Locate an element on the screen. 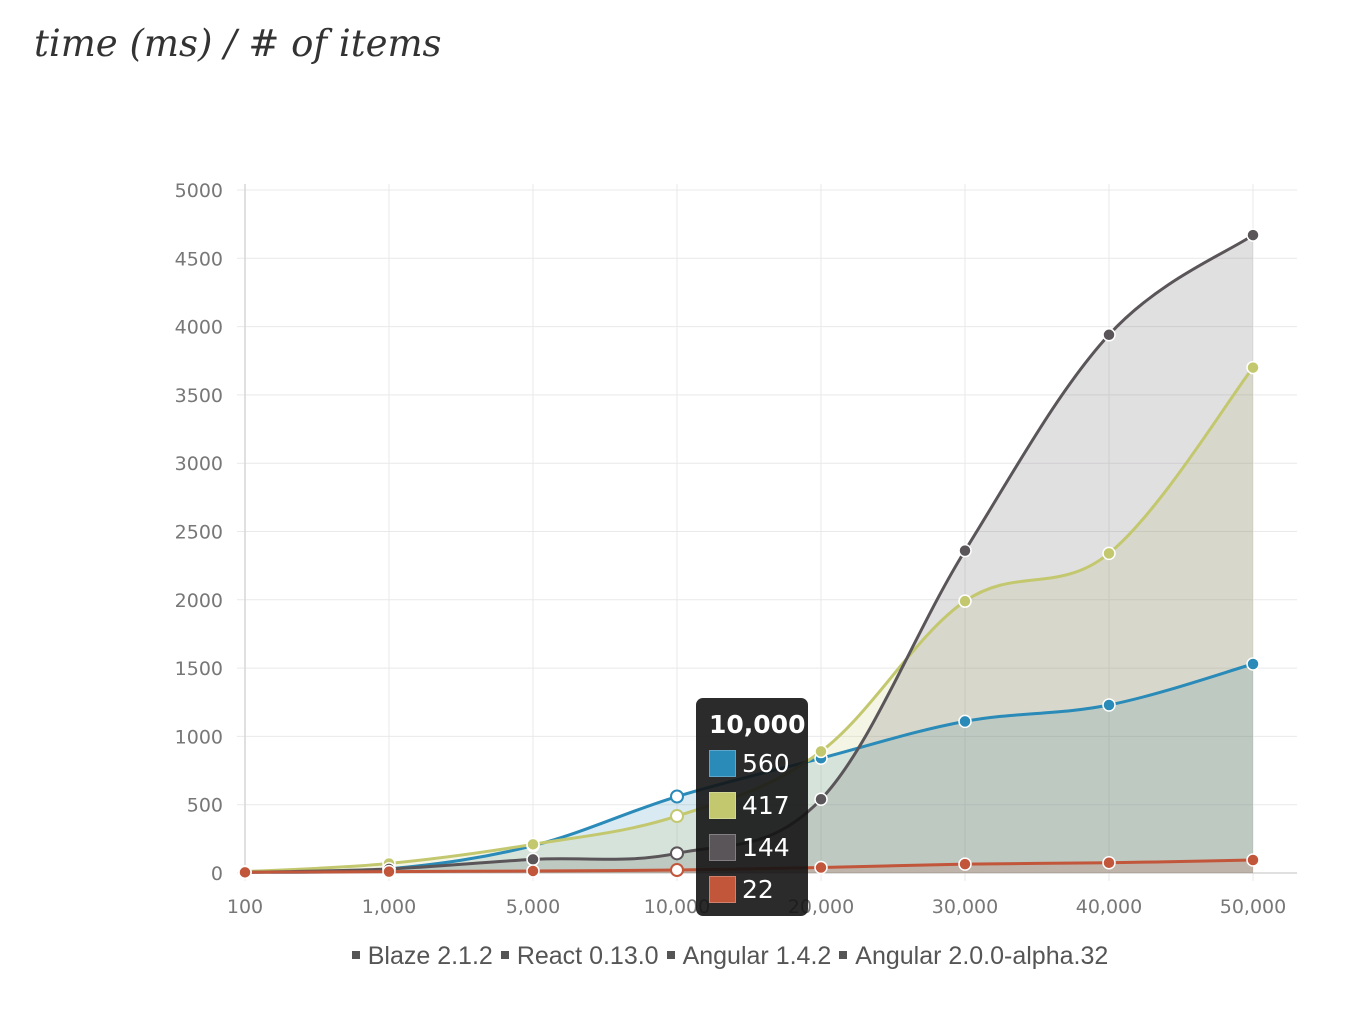  tooltip-row-react: 417 is located at coordinates (749, 806).